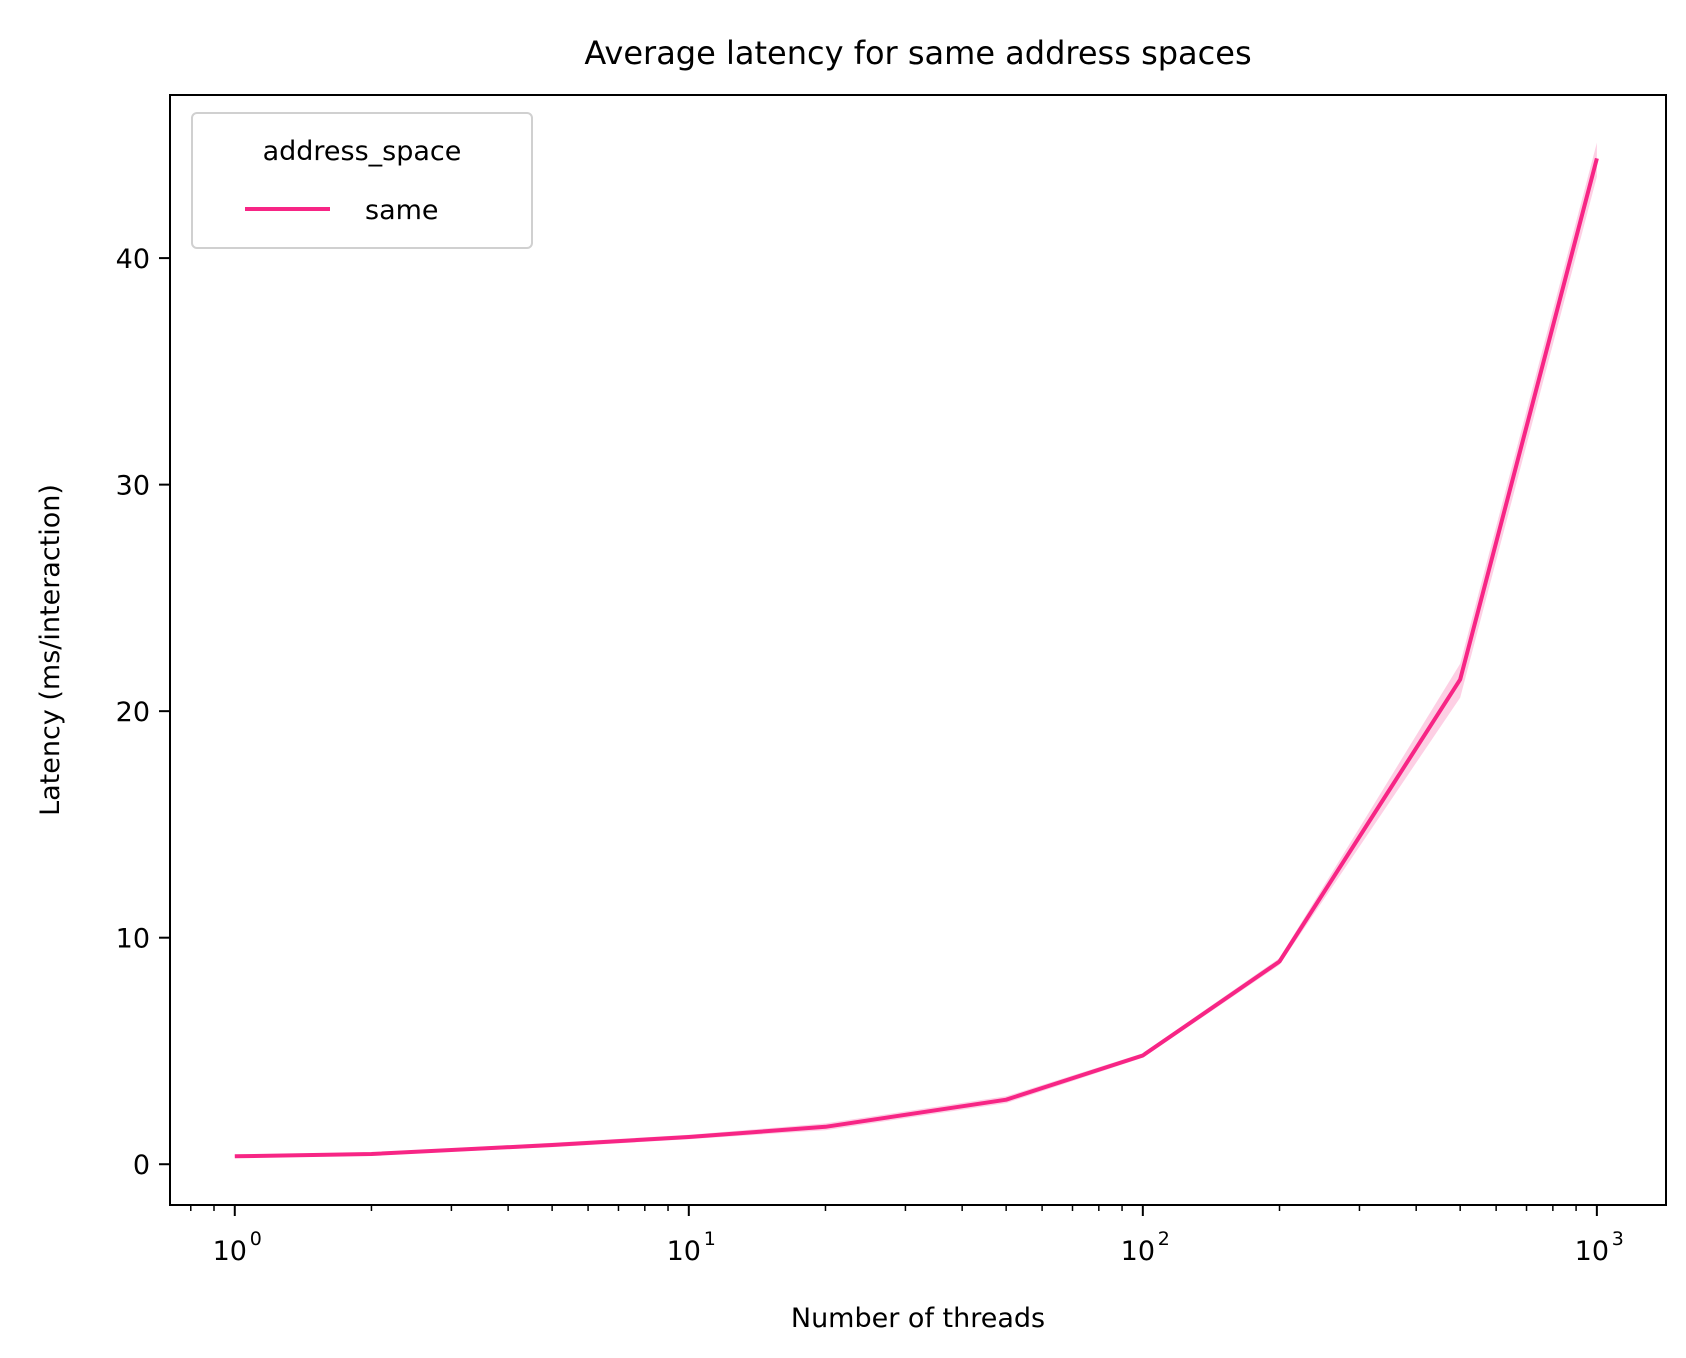  I want to click on legend-title: address_space, so click(362, 151).